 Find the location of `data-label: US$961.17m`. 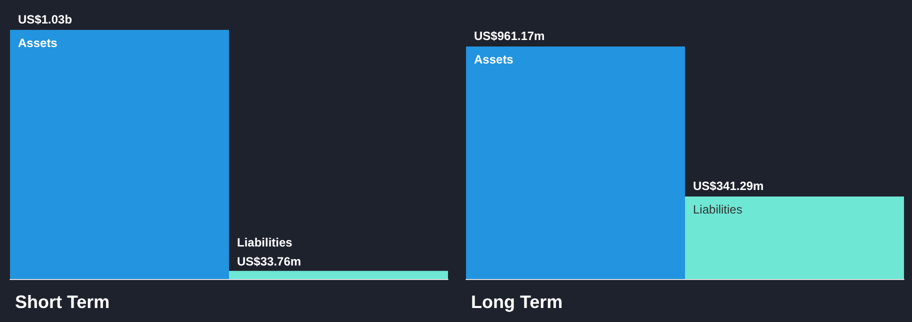

data-label: US$961.17m is located at coordinates (509, 36).